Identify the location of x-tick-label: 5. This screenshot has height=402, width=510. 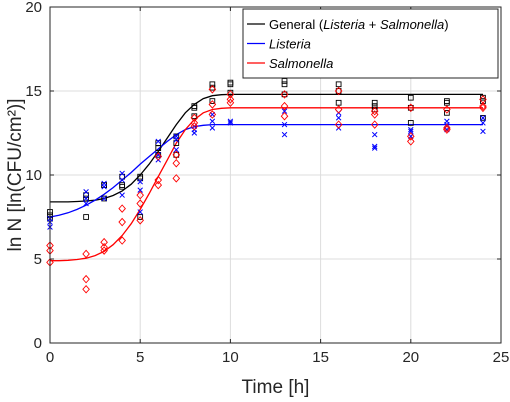
(140, 357).